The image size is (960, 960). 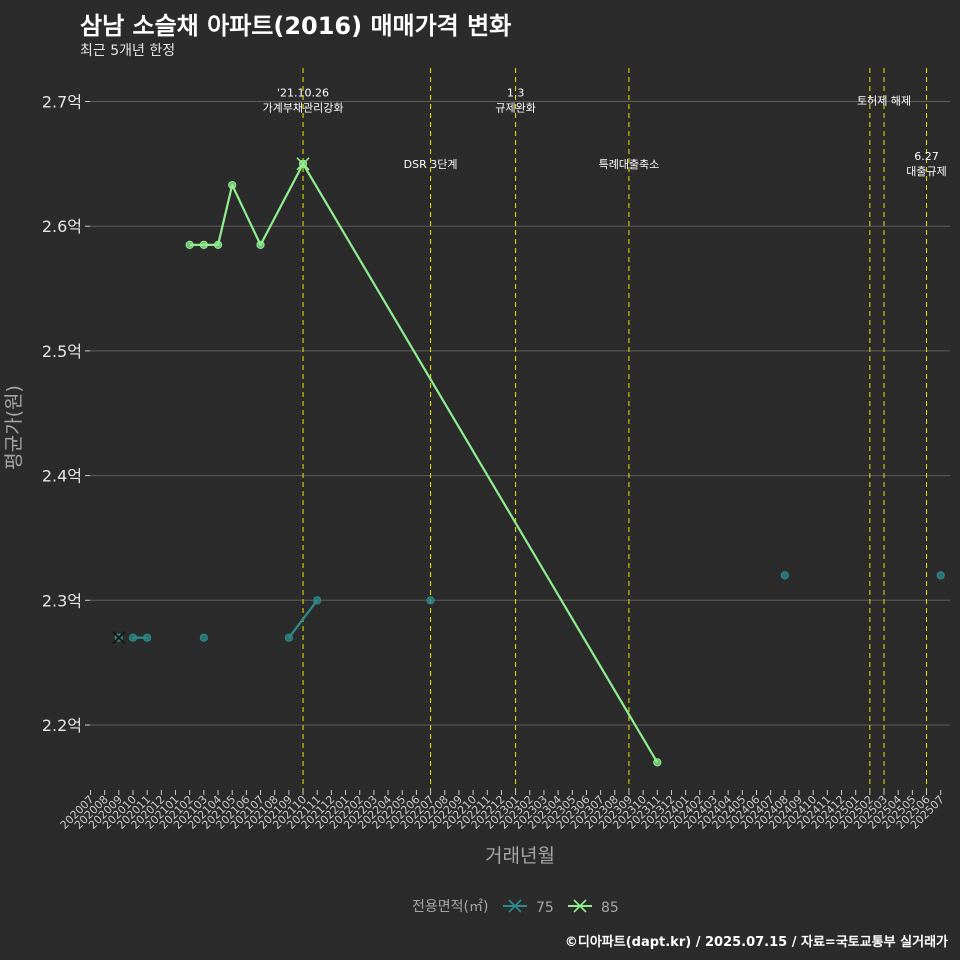 What do you see at coordinates (516, 93) in the screenshot?
I see `event-annotation: 1.3` at bounding box center [516, 93].